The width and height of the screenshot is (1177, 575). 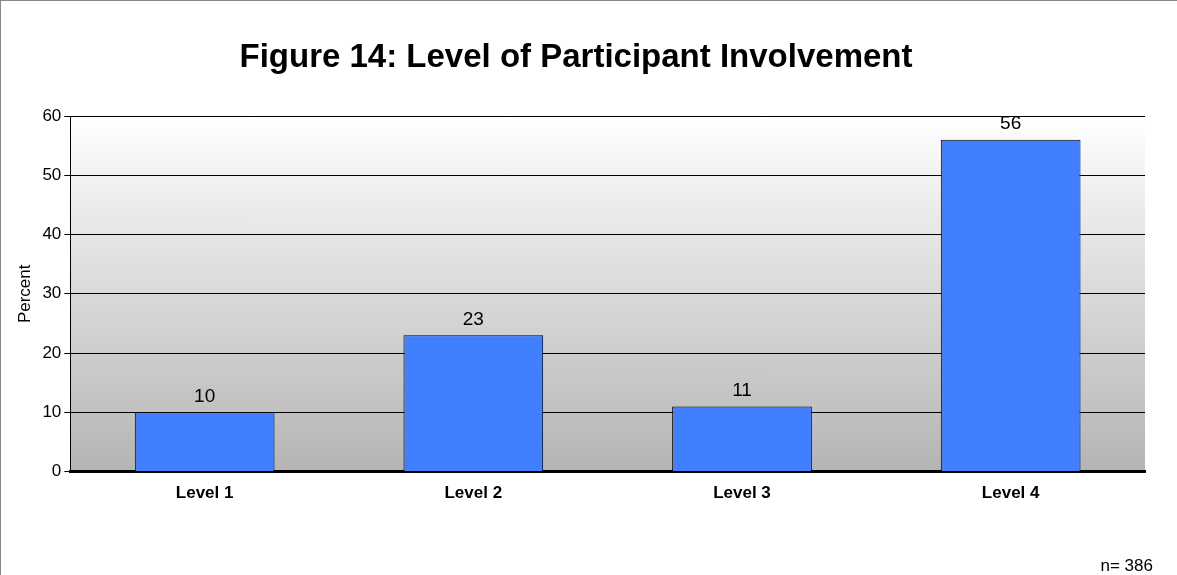 What do you see at coordinates (742, 390) in the screenshot?
I see `data-label: 11` at bounding box center [742, 390].